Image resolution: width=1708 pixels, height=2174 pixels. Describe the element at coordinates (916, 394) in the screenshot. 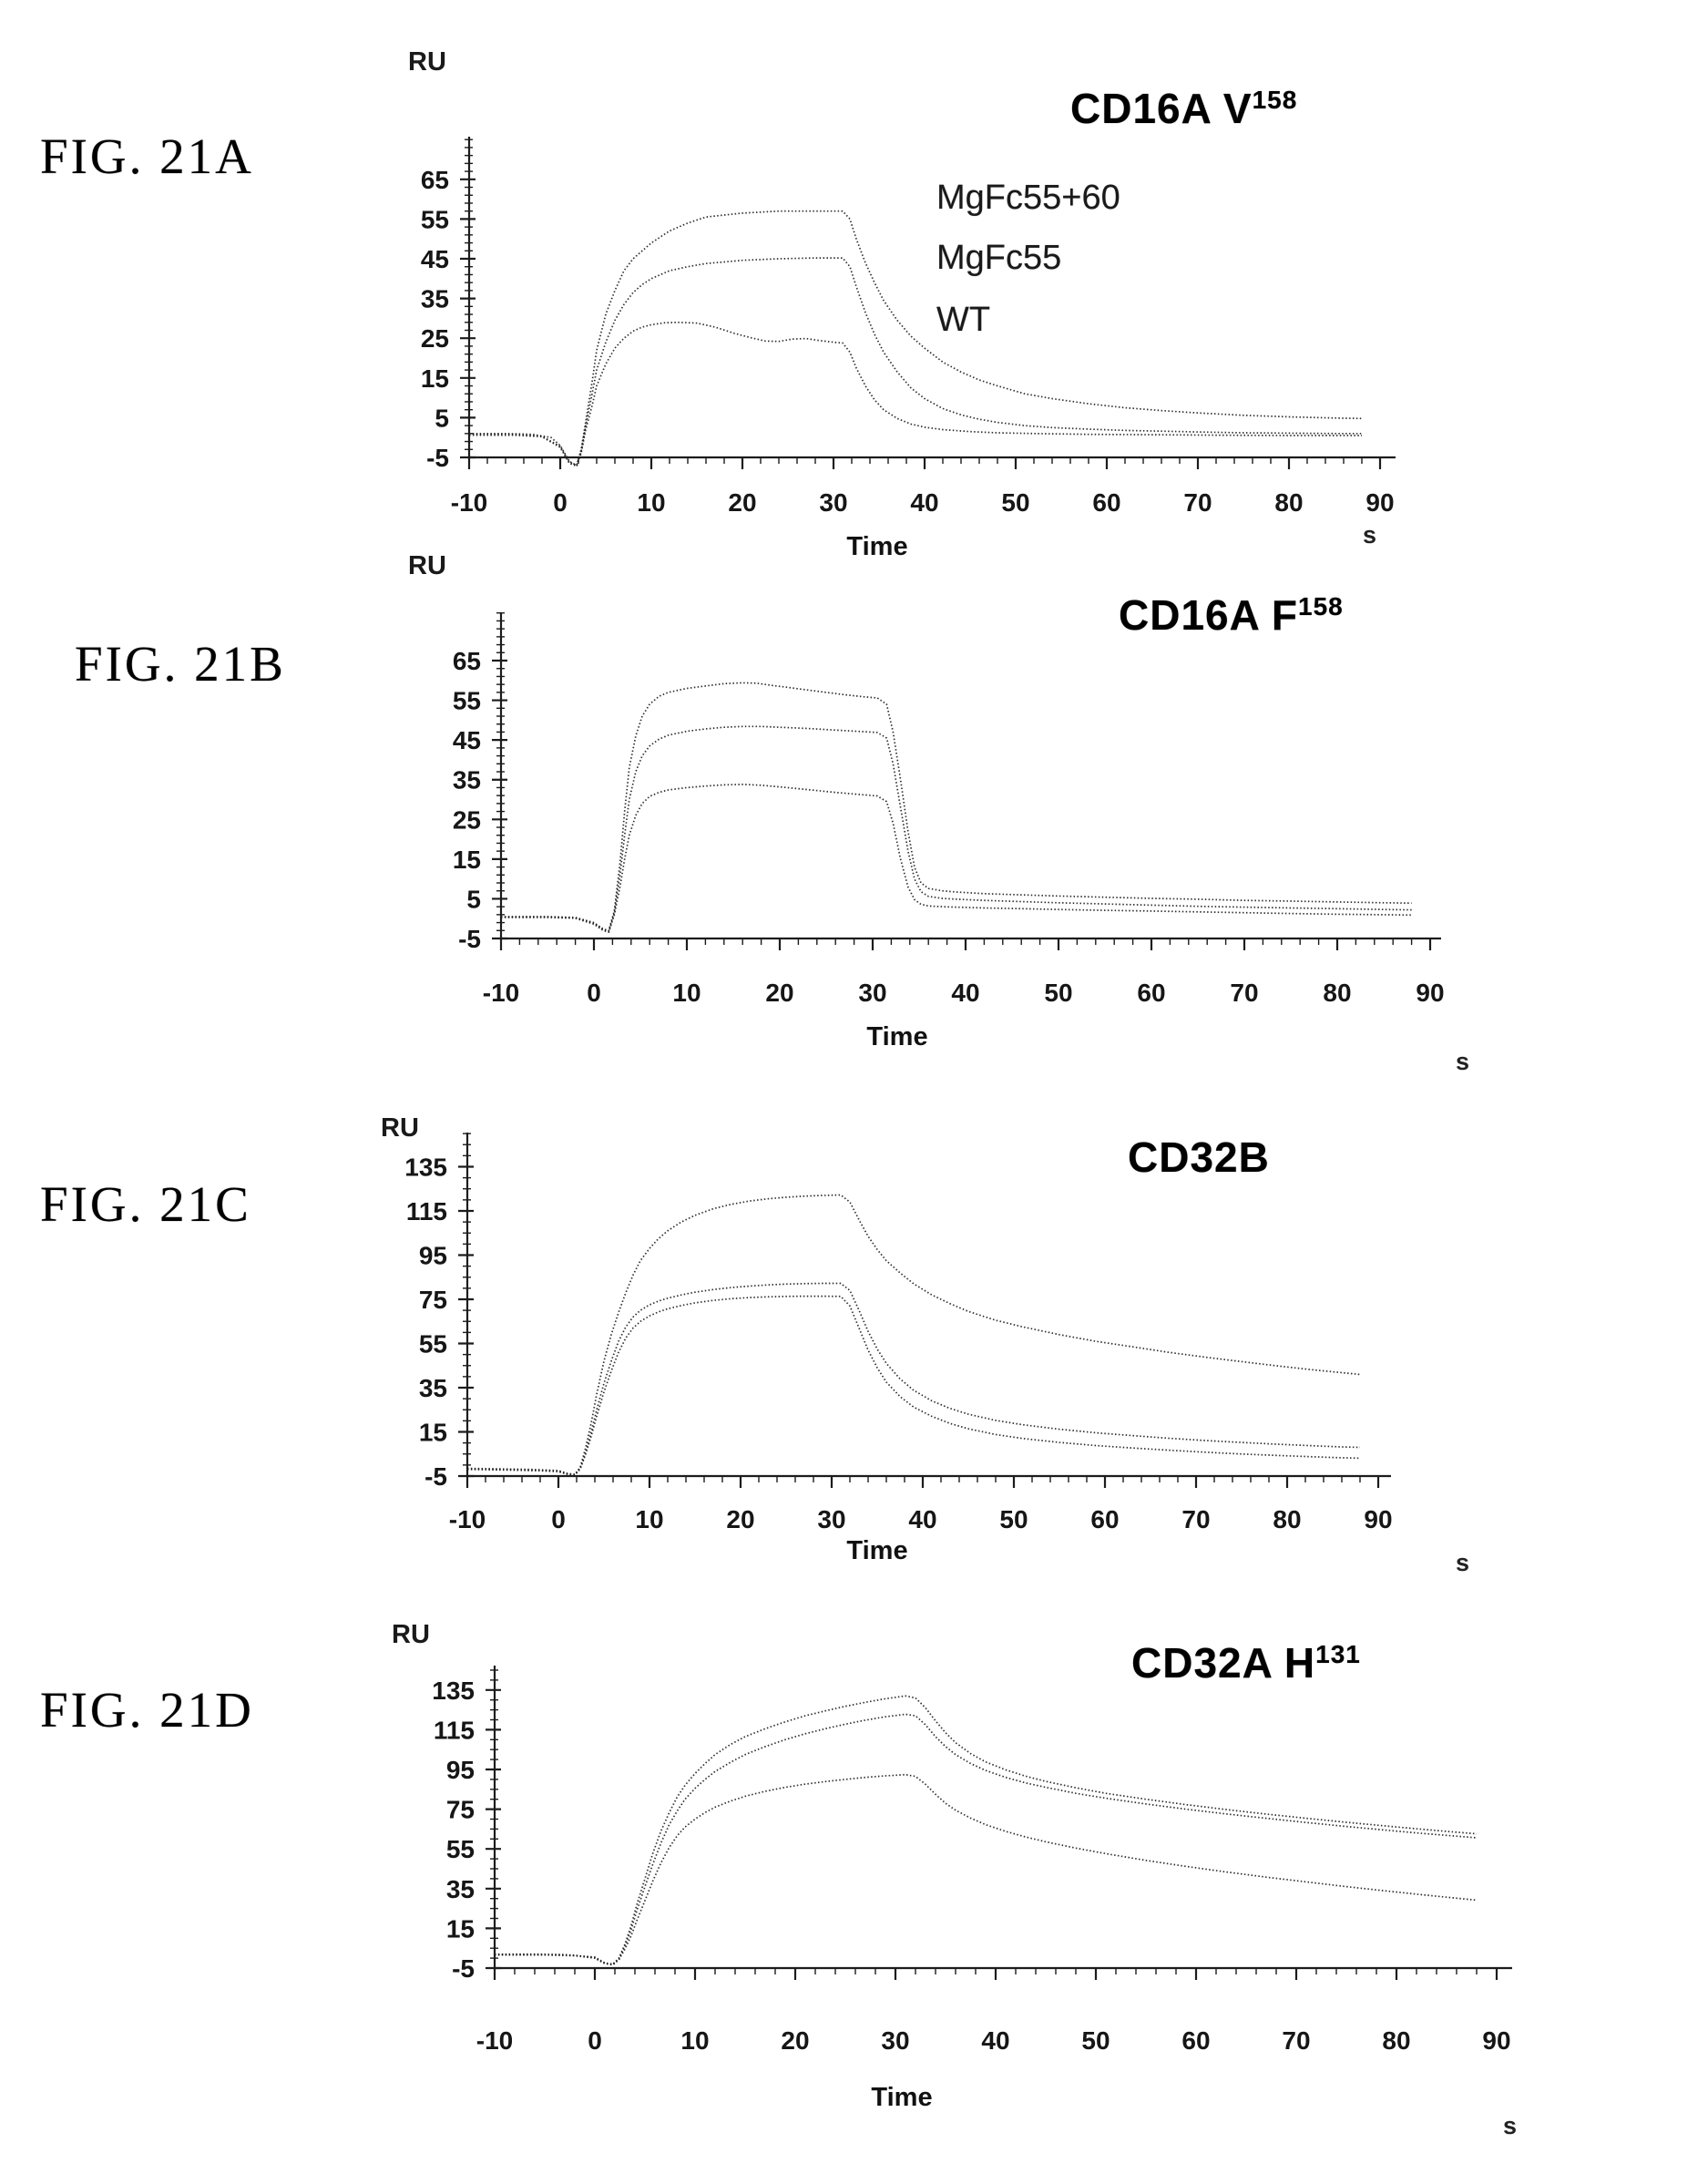

I see `sensorgram-curve-WT` at that location.